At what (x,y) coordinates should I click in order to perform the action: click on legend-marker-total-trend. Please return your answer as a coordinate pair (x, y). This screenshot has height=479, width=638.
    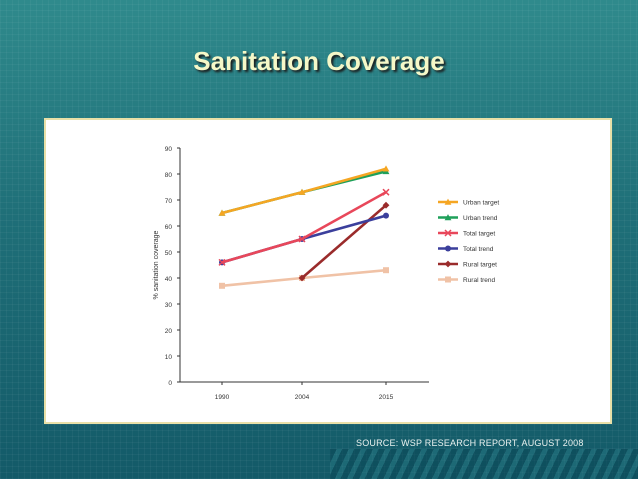
    Looking at the image, I should click on (448, 248).